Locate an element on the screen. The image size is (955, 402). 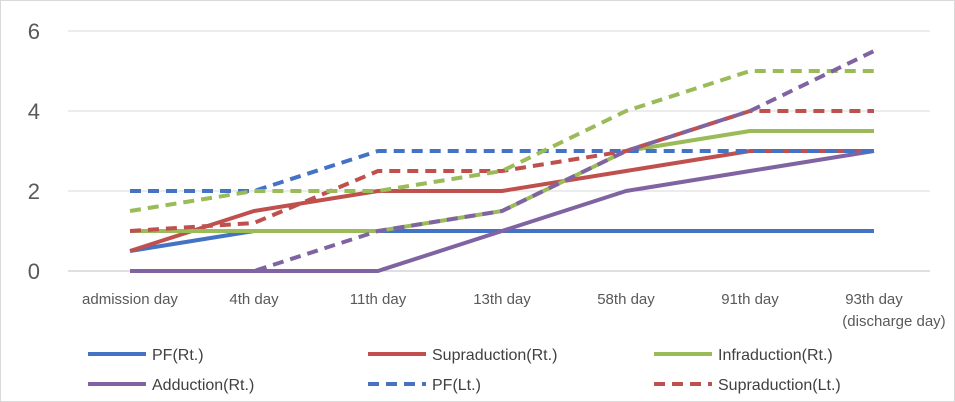
x-tick-label: 4th day is located at coordinates (254, 299).